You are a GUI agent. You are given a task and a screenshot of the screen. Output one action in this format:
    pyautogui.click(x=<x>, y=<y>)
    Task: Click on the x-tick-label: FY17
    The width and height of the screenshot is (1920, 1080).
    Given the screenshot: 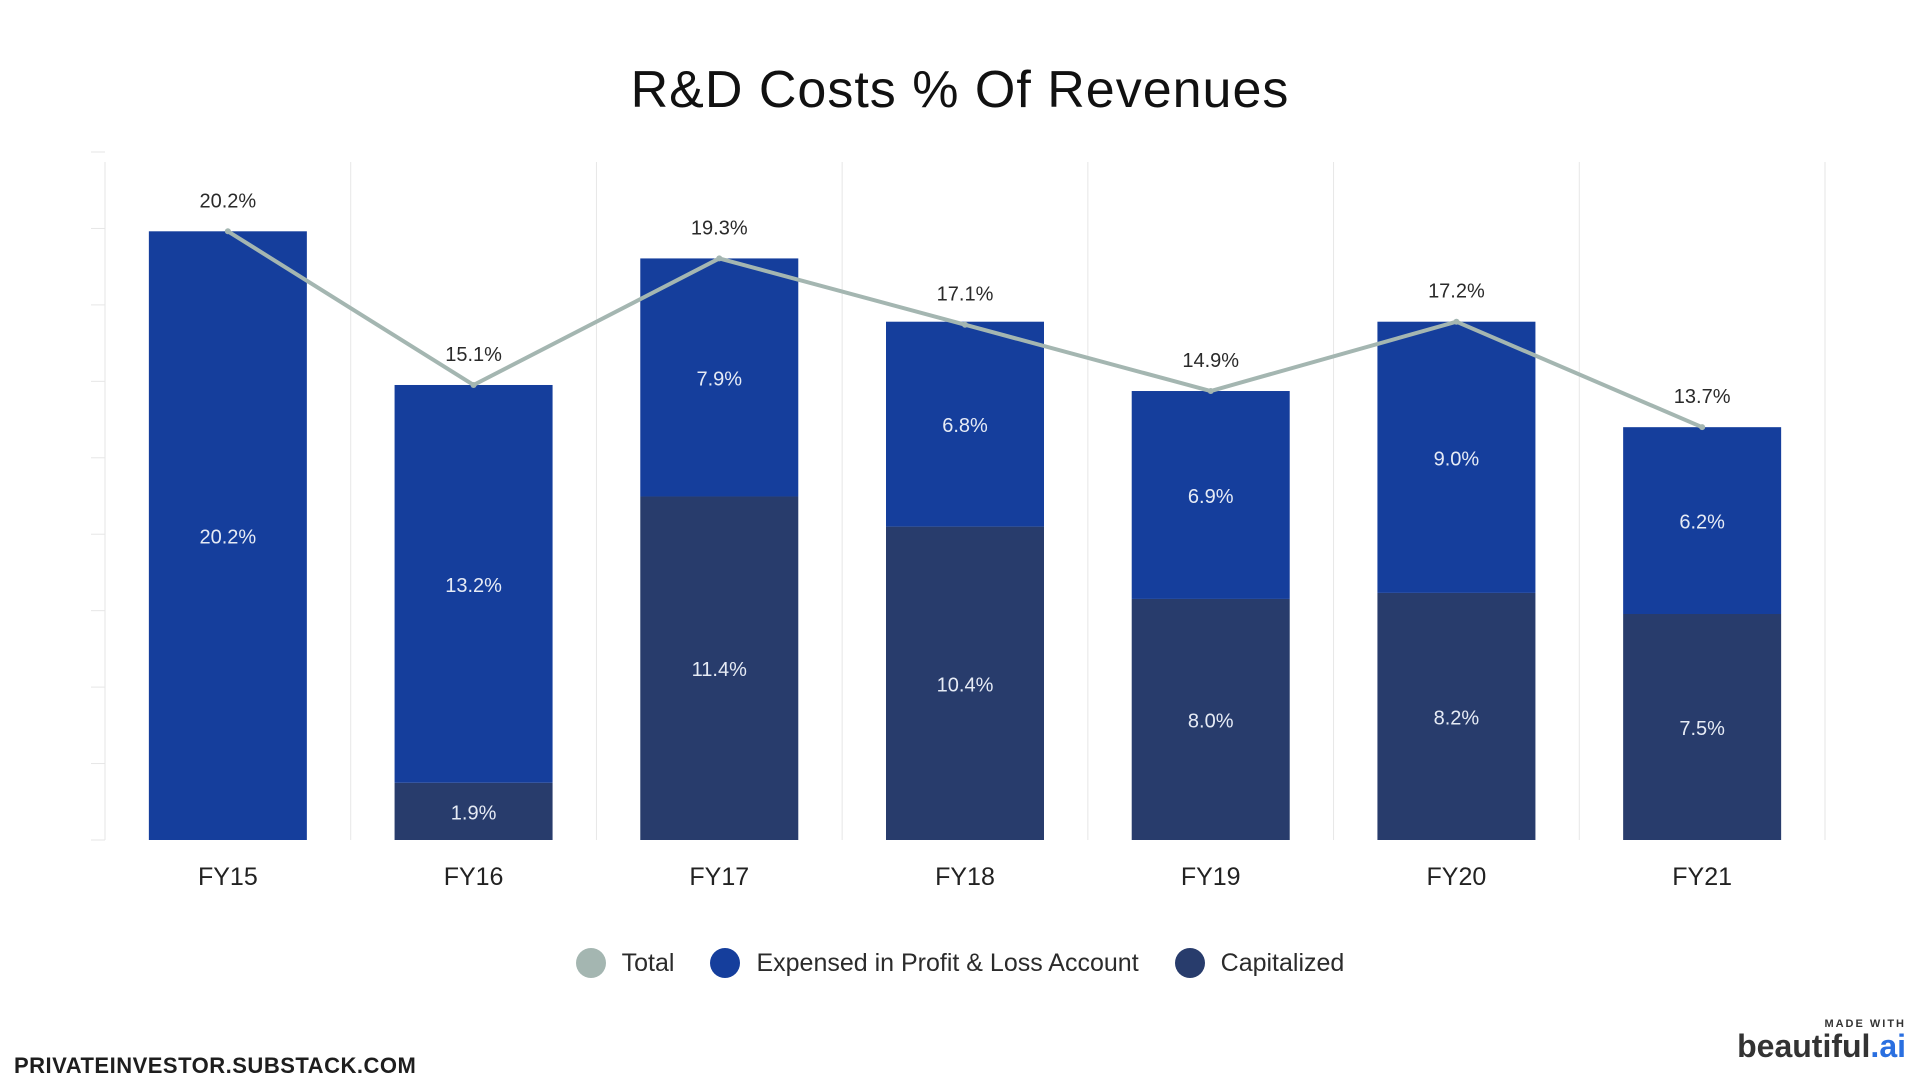 What is the action you would take?
    pyautogui.click(x=719, y=877)
    